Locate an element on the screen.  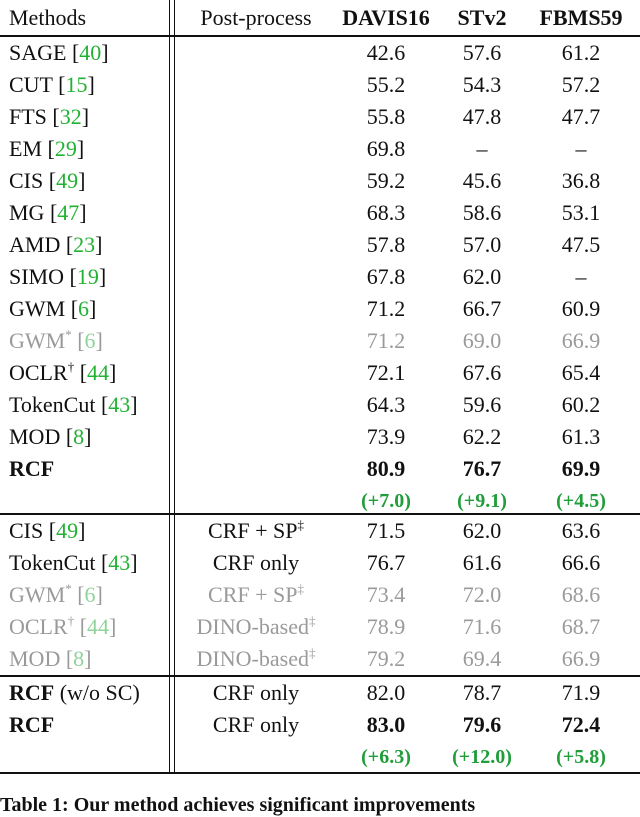
citation-number: 40 is located at coordinates (90, 52).